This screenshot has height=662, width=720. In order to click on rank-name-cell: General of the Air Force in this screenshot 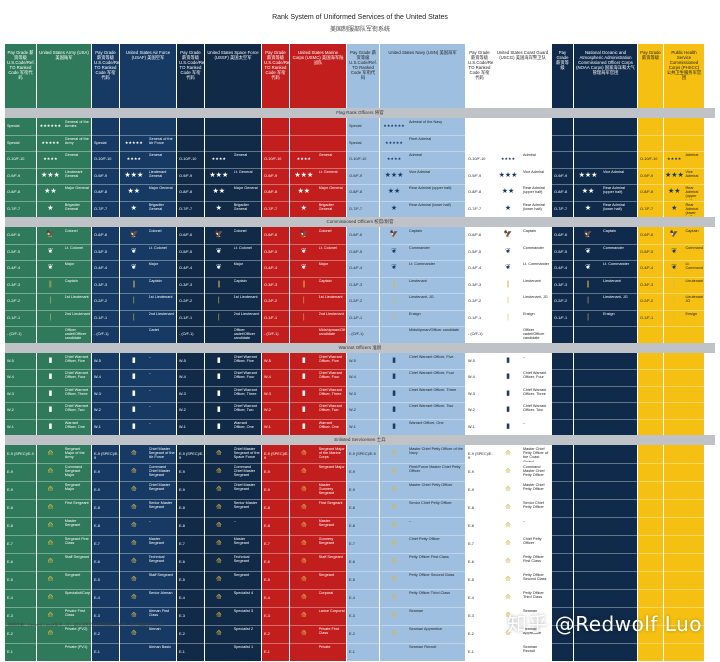, I will do `click(160, 140)`.